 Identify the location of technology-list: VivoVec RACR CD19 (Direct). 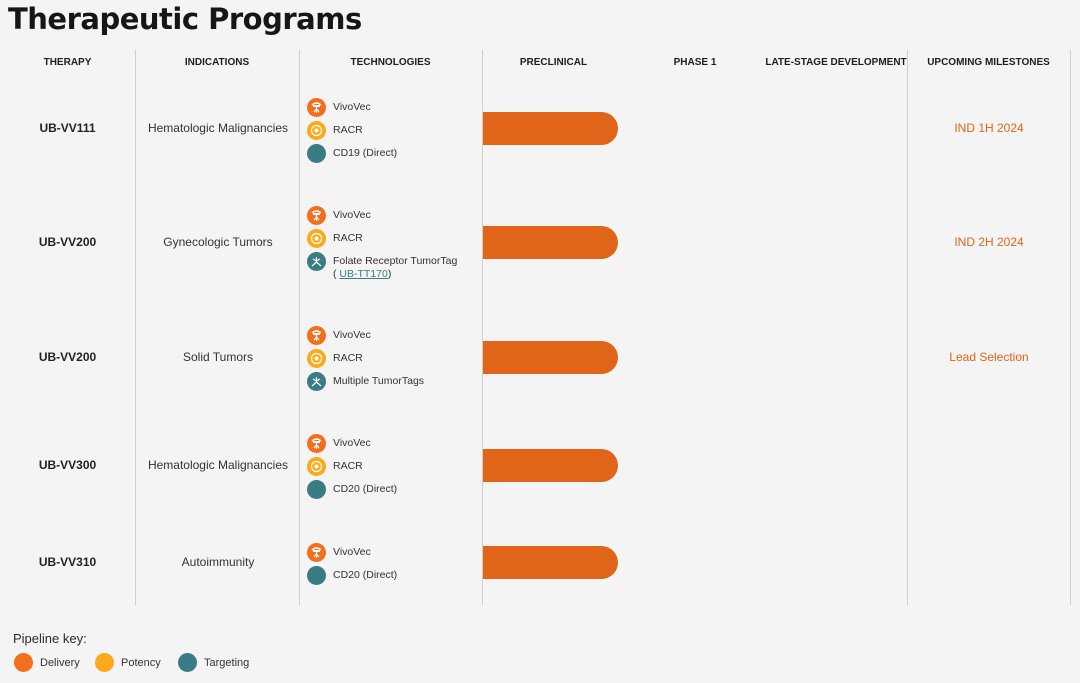
(393, 132).